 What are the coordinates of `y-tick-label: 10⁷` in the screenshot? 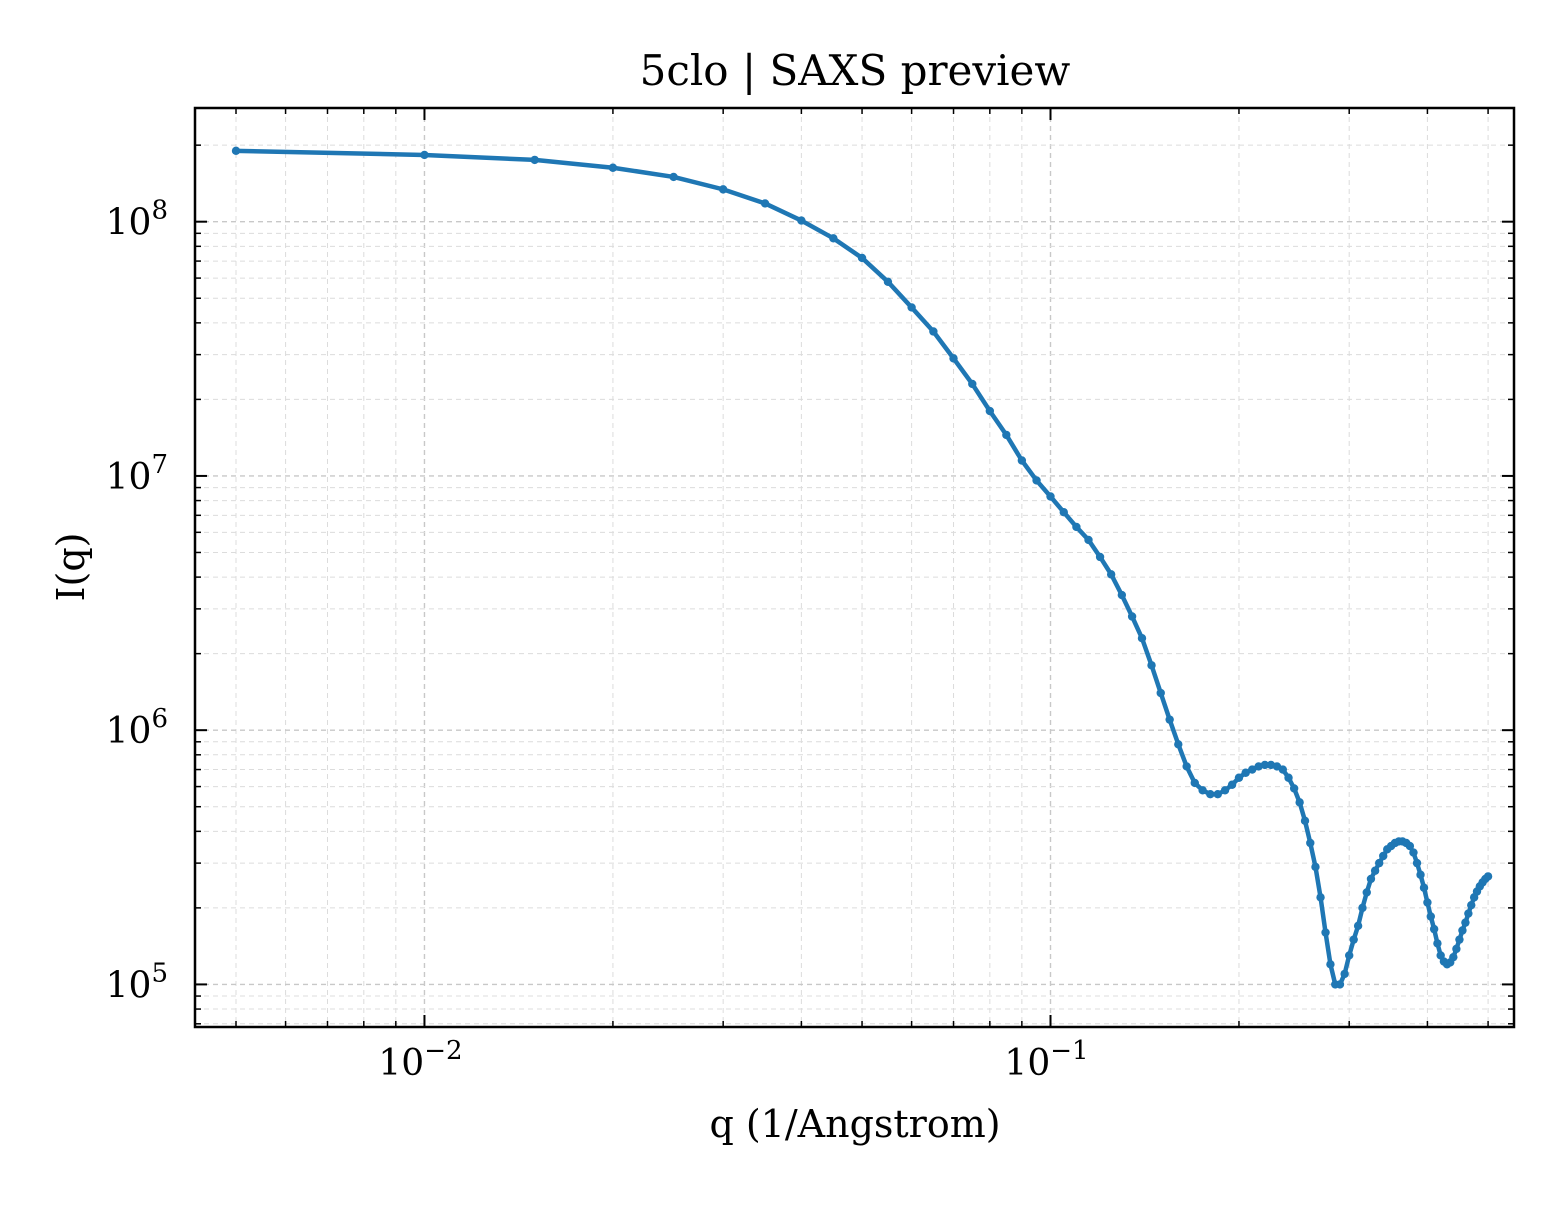 It's located at (137, 474).